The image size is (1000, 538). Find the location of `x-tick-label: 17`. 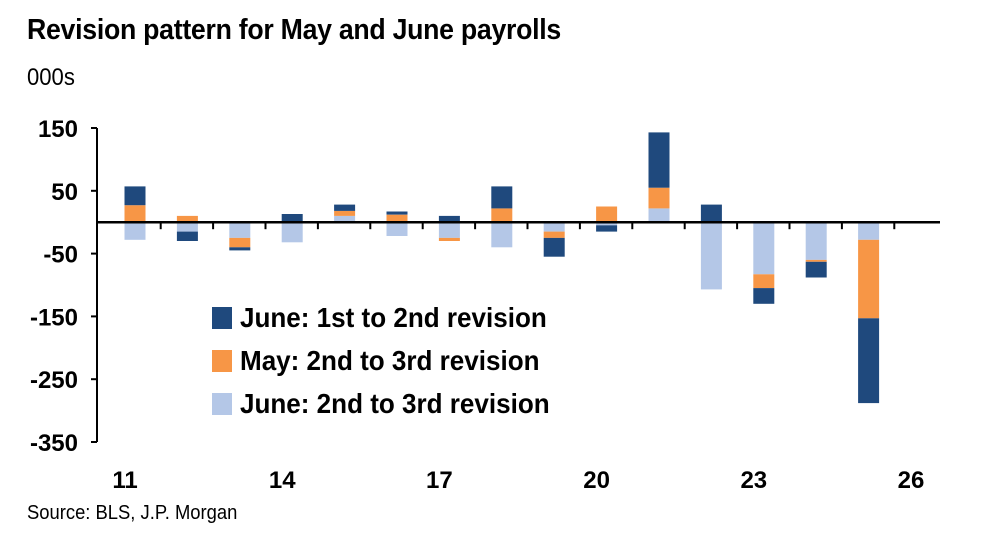

x-tick-label: 17 is located at coordinates (439, 480).